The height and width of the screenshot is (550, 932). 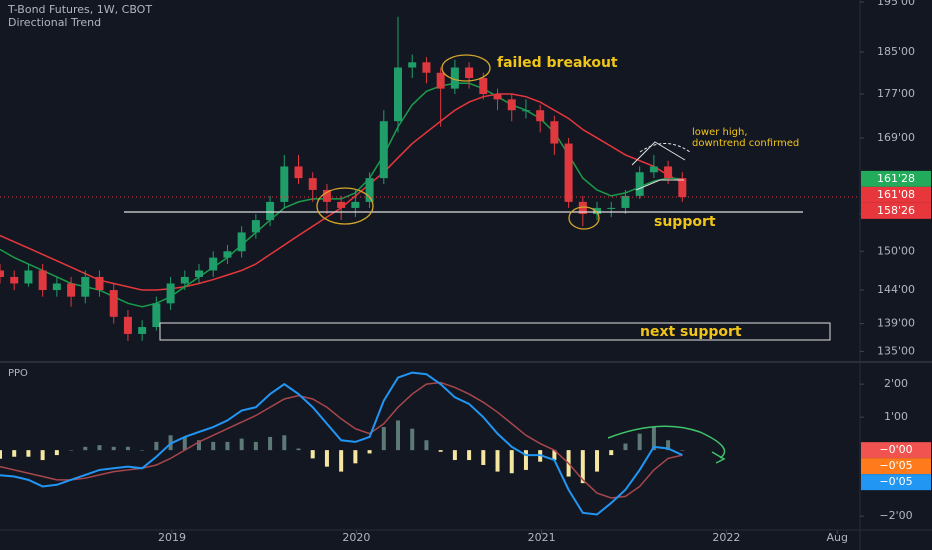 I want to click on last-value-label: 161'08, so click(x=896, y=194).